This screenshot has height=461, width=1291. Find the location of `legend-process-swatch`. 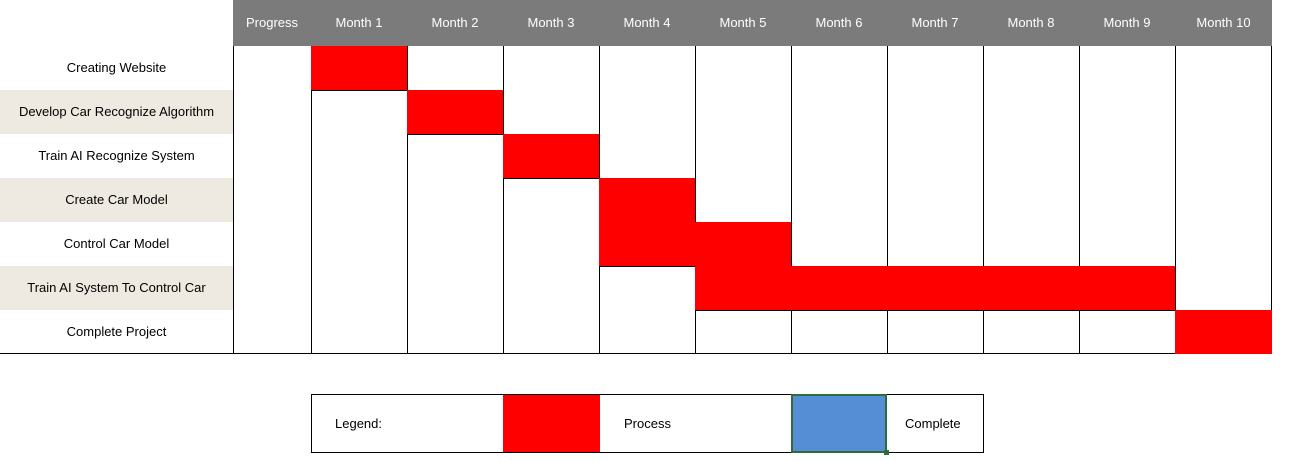

legend-process-swatch is located at coordinates (551, 423).